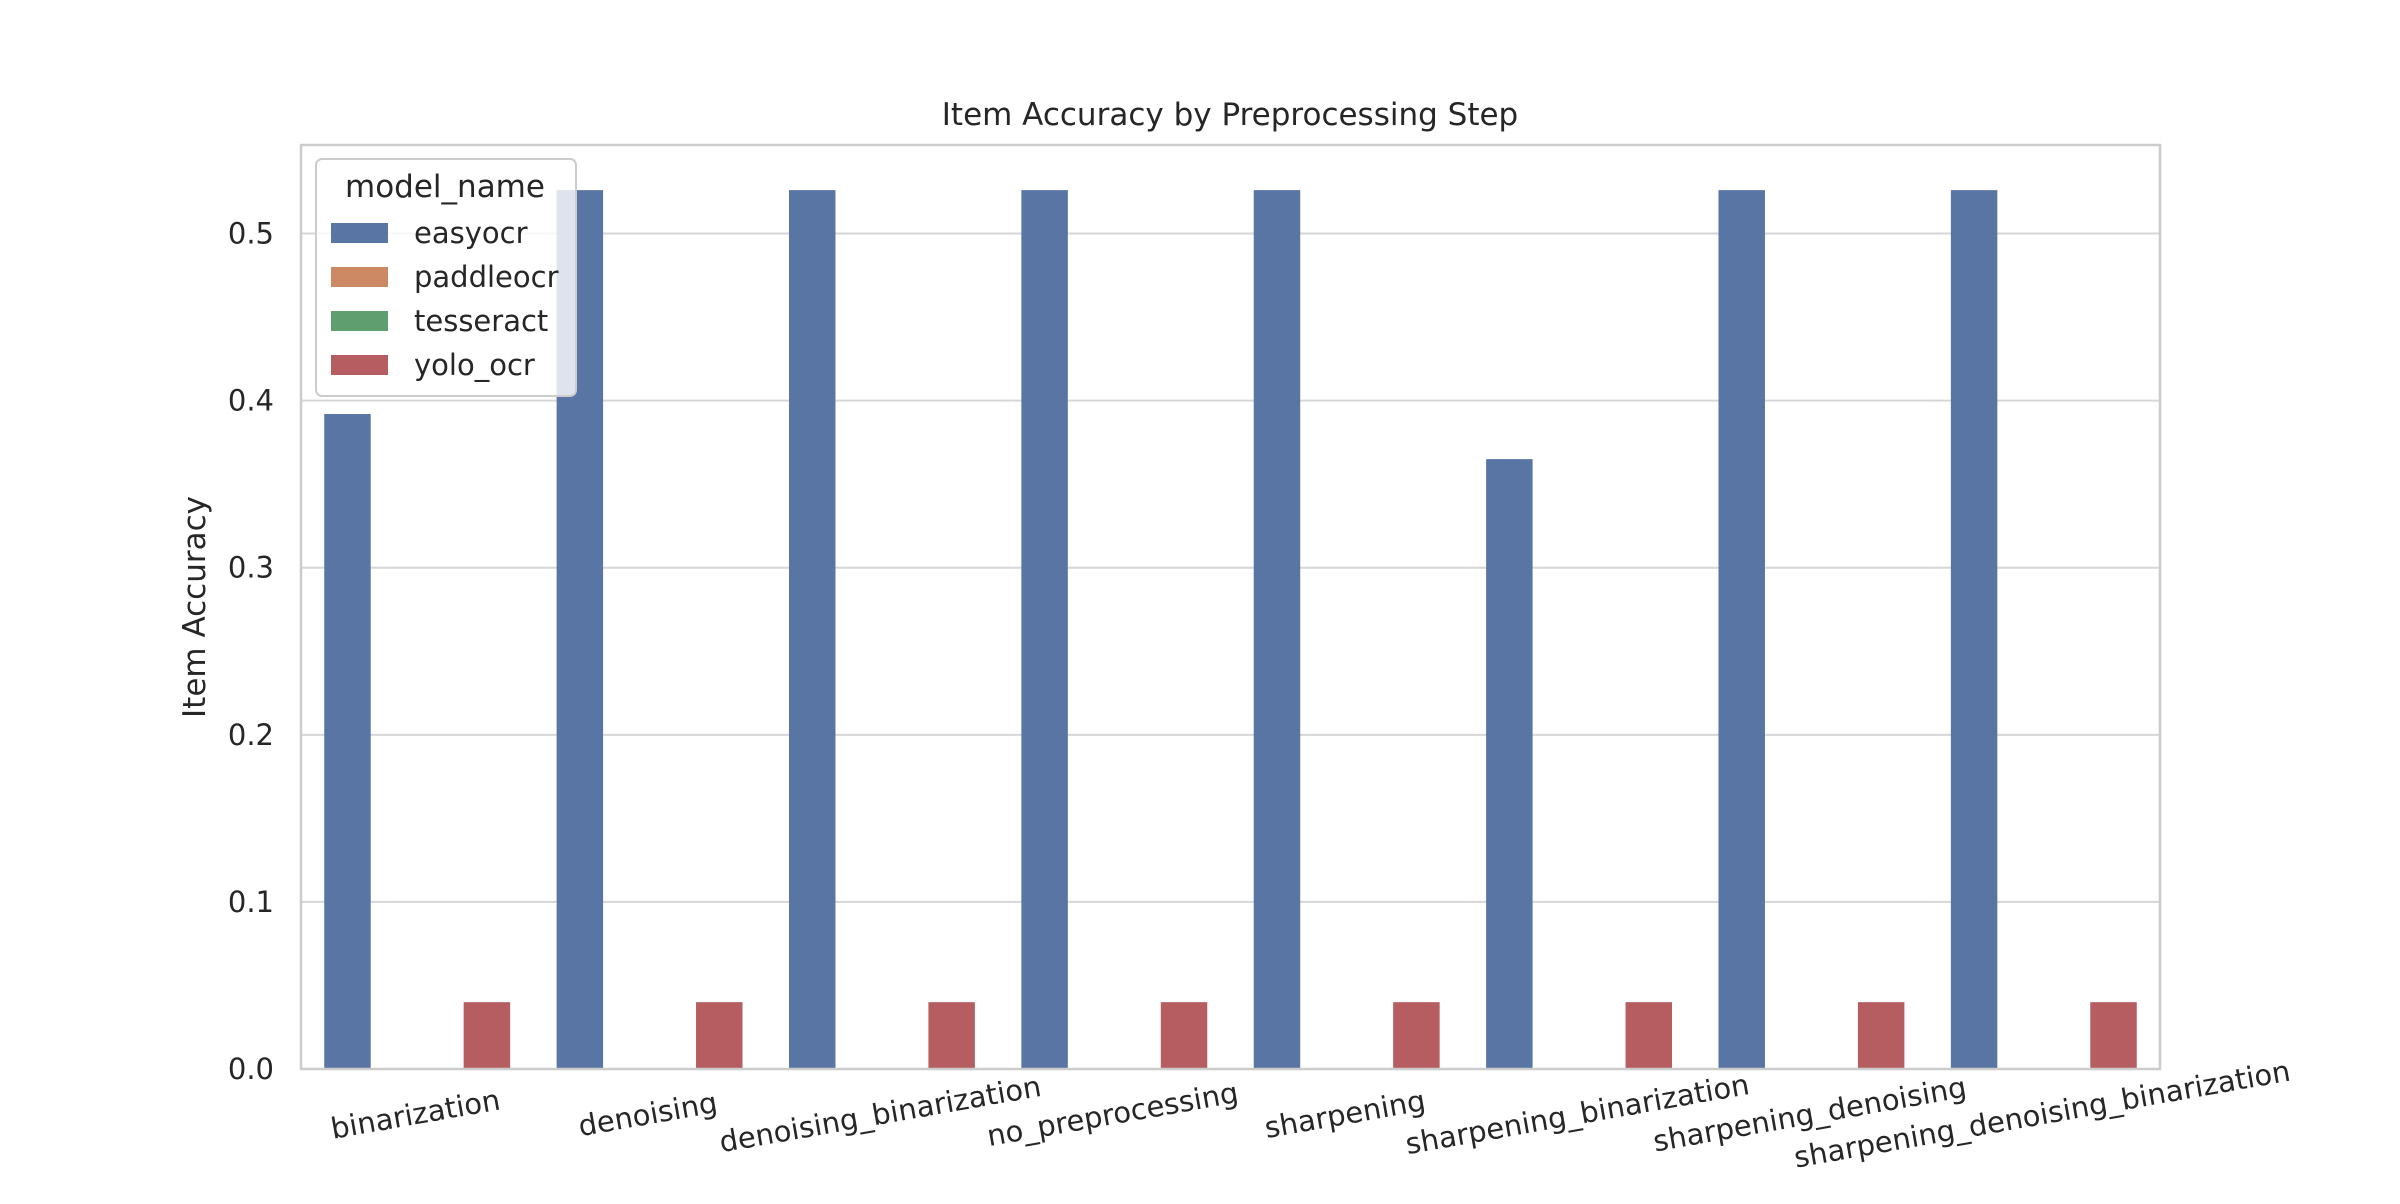 The image size is (2400, 1204). I want to click on chart-title: Item Accuracy by Preprocessing Step, so click(1230, 115).